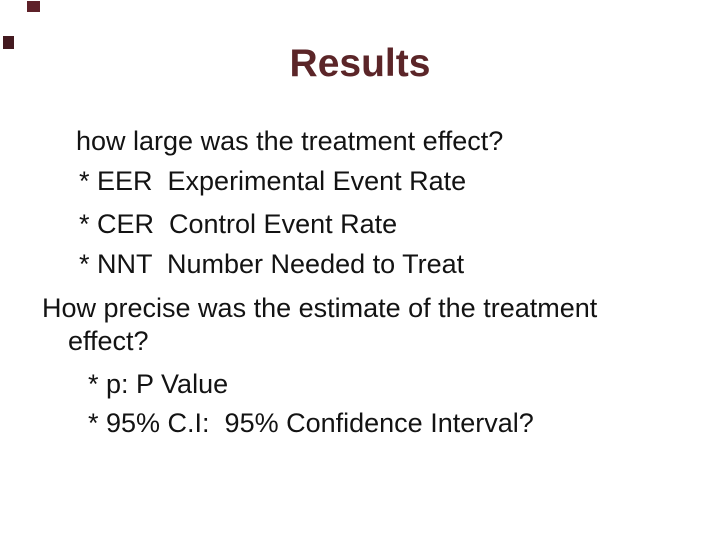  Describe the element at coordinates (108, 341) in the screenshot. I see `body-line-question-precision-wrap: effect?` at that location.